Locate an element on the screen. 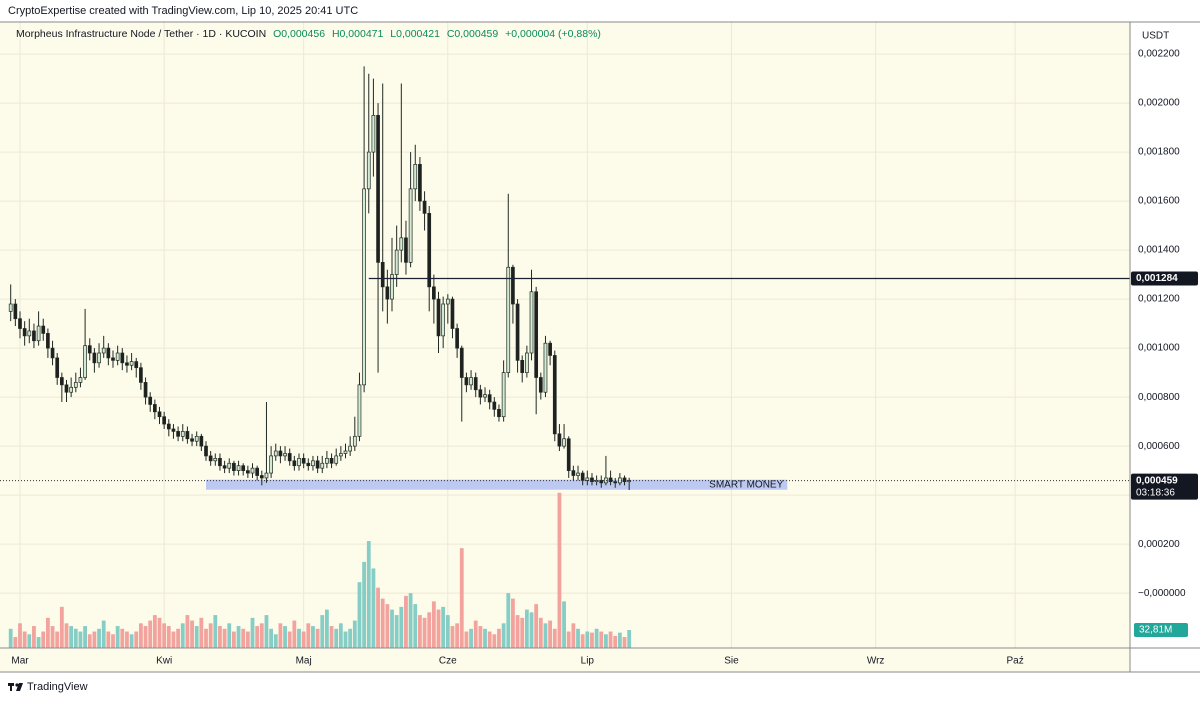 This screenshot has width=1200, height=701. y-tick-label: 0,002000 is located at coordinates (1159, 103).